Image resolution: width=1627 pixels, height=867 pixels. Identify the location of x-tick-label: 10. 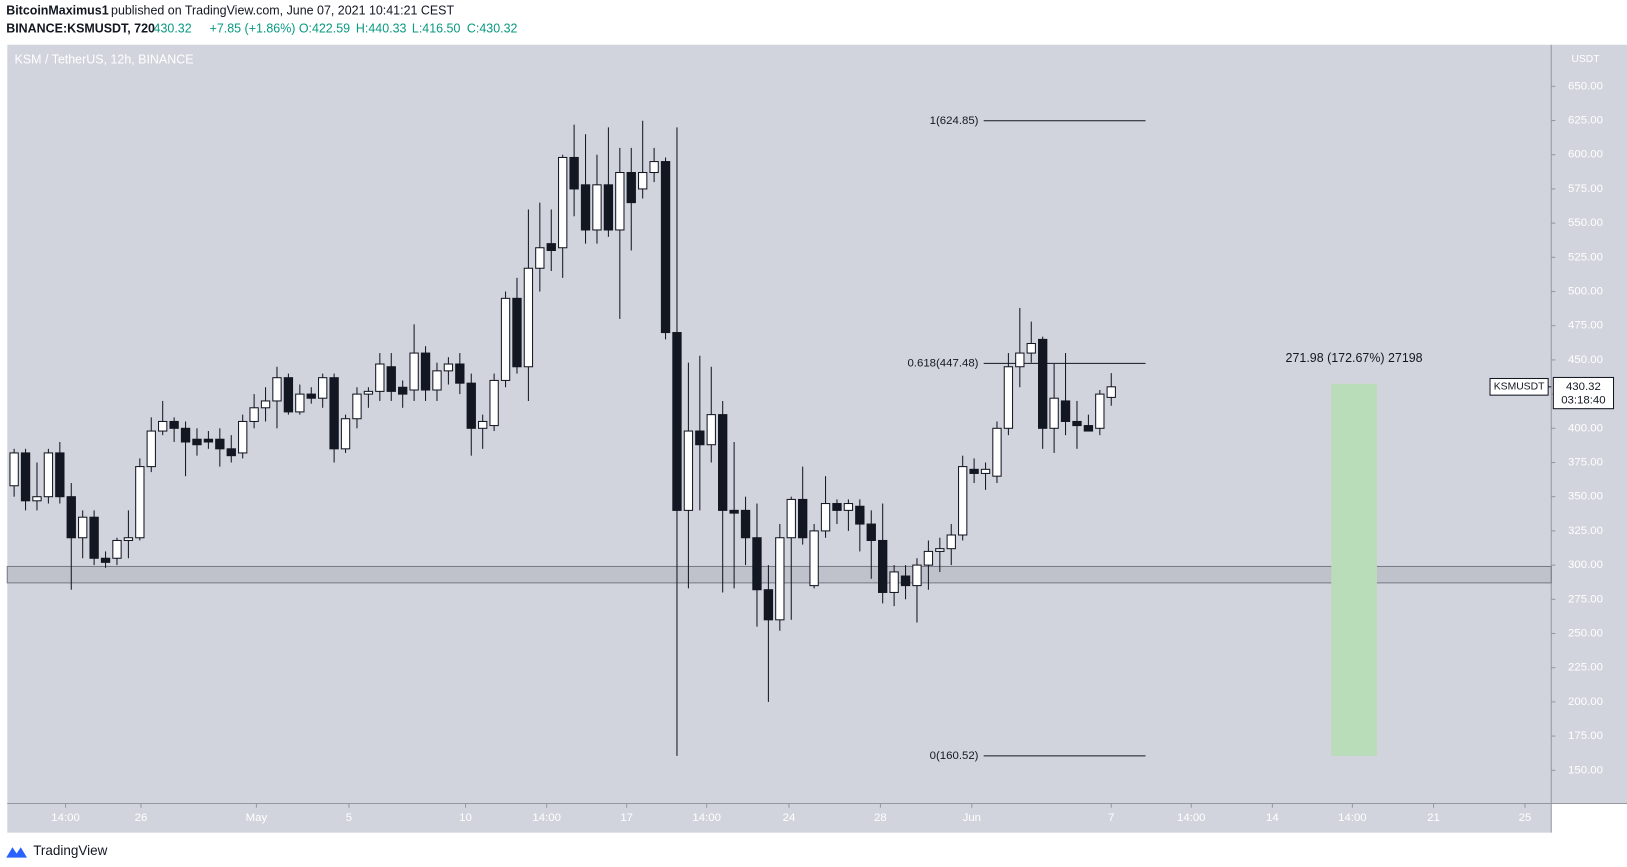
(465, 818).